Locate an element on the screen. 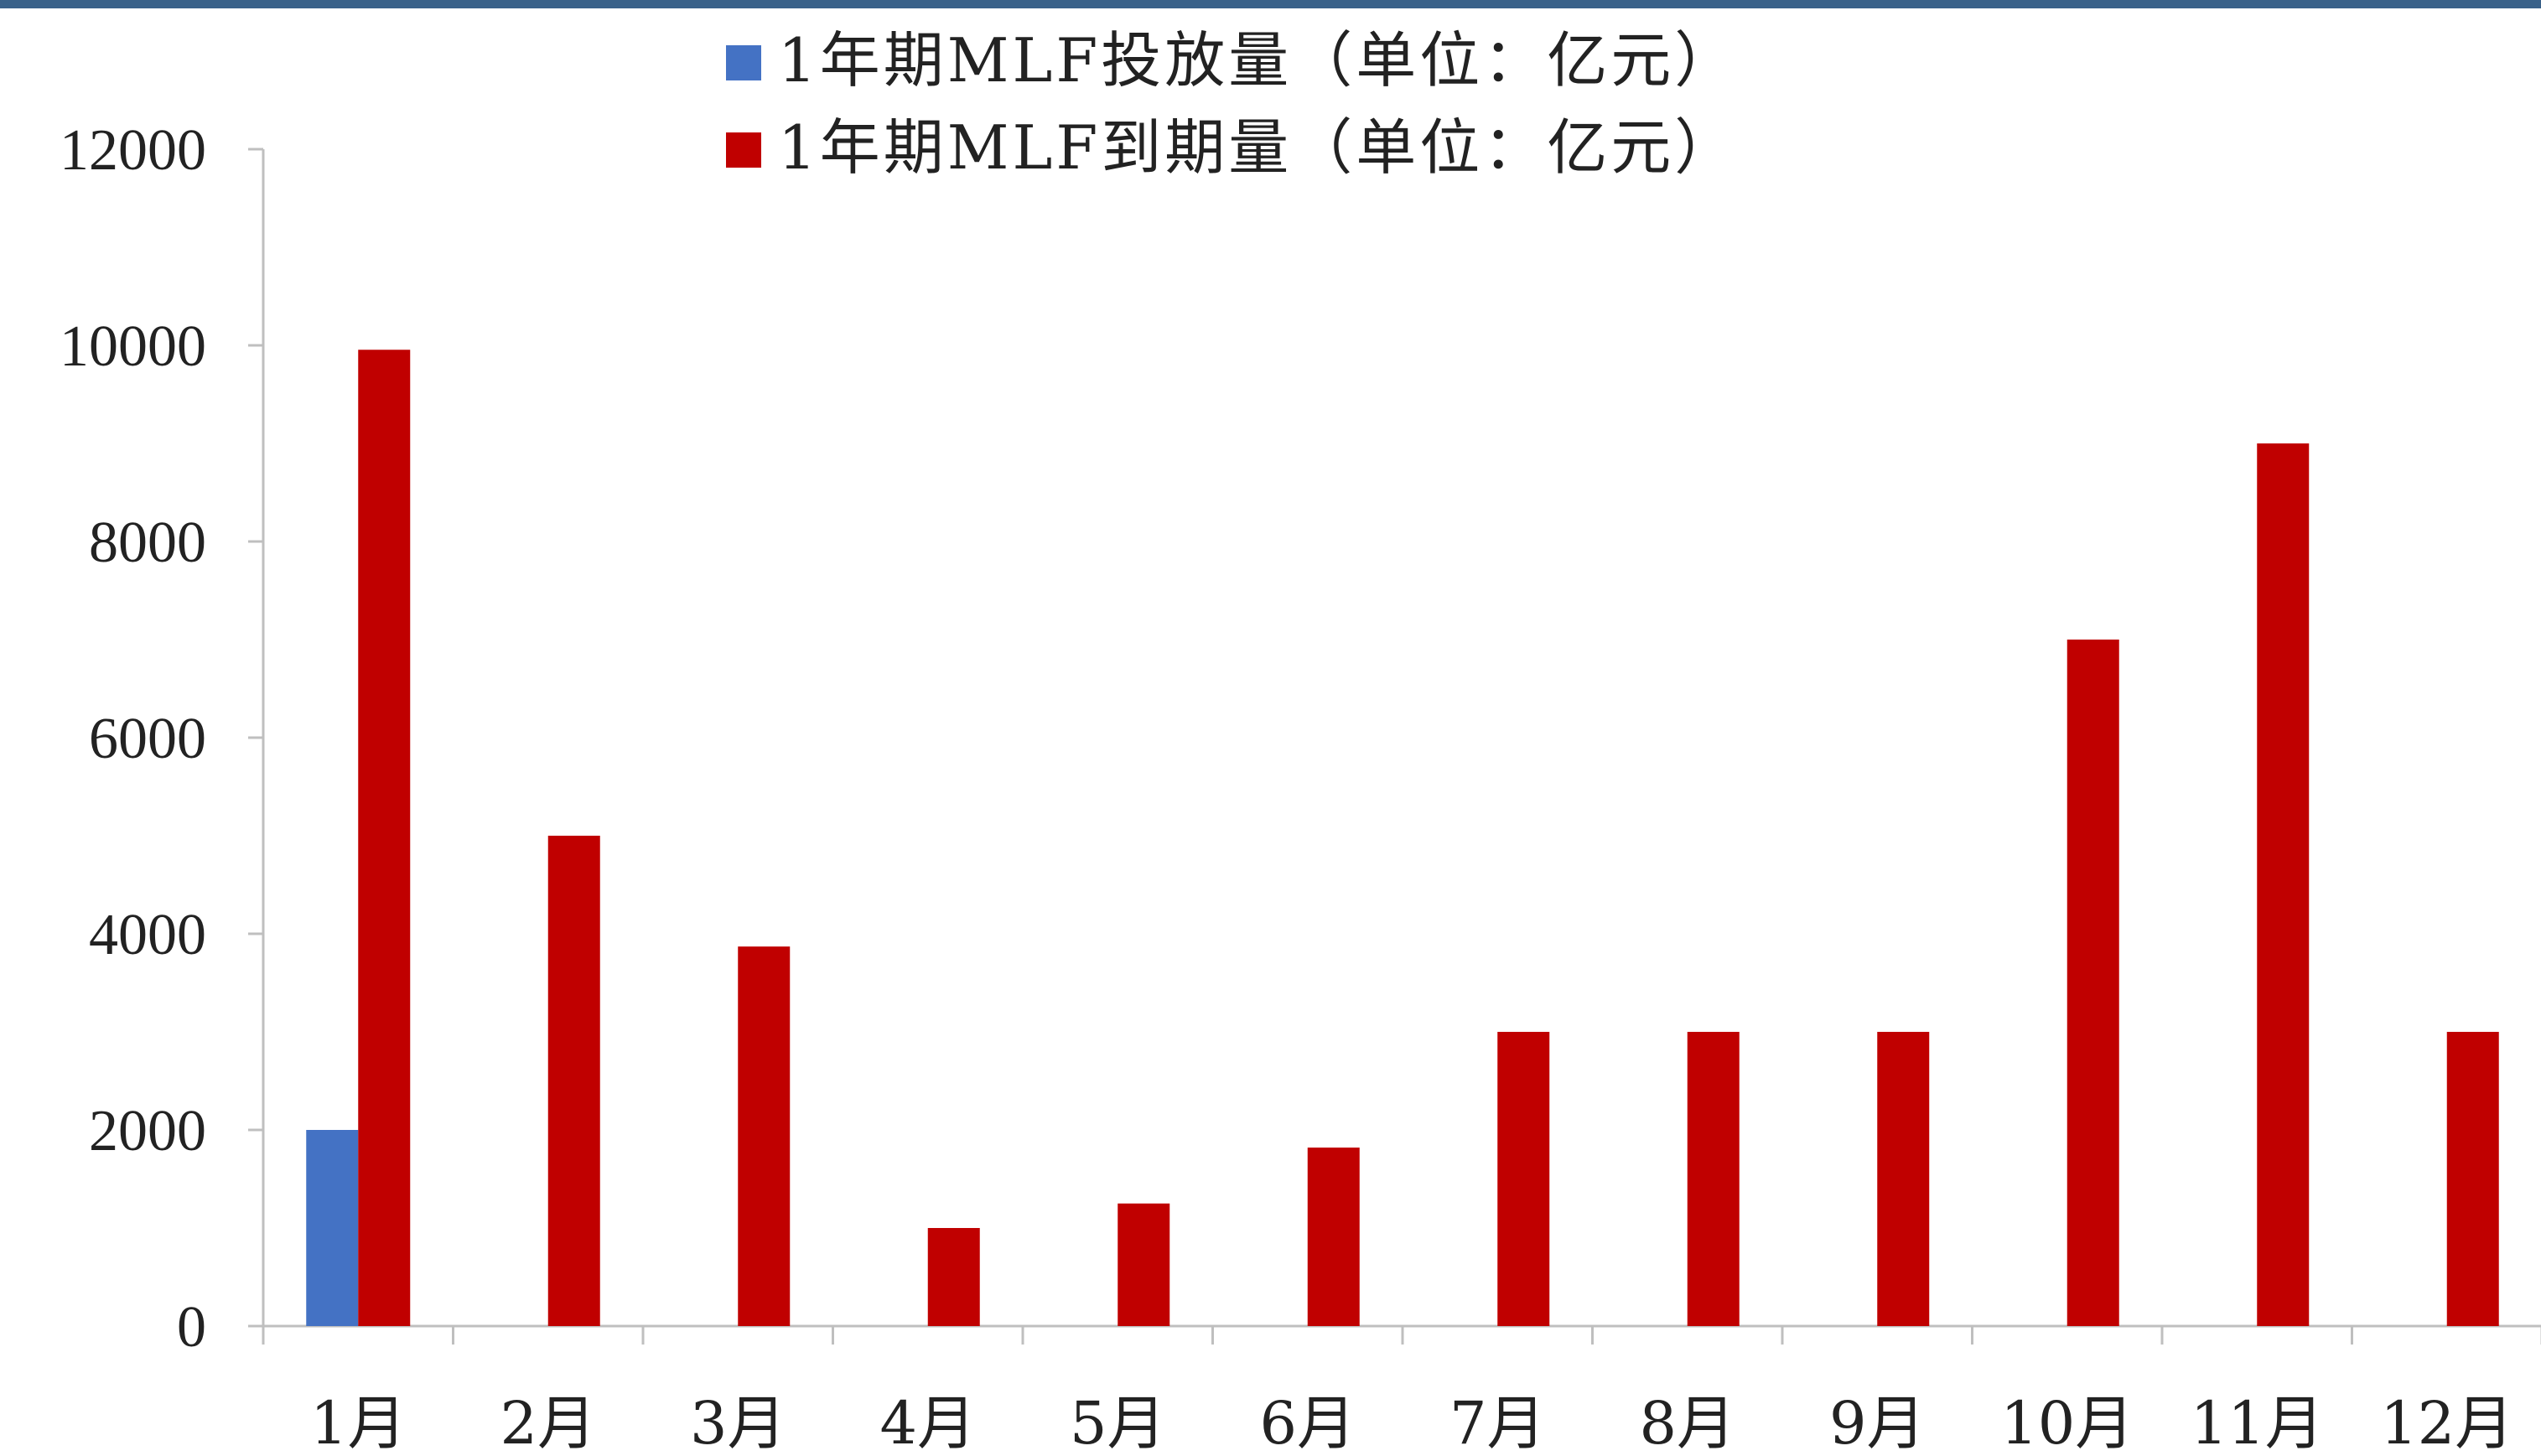 The width and height of the screenshot is (2541, 1456). legend-swatch-maturity is located at coordinates (743, 150).